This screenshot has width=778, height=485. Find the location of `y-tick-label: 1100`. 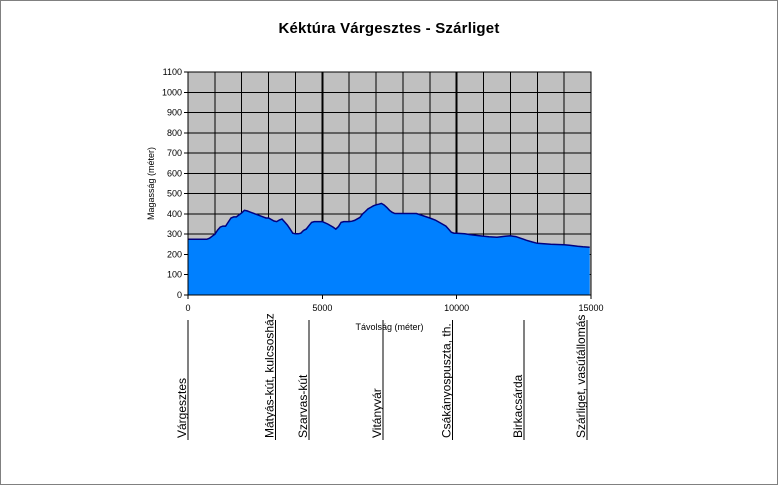

y-tick-label: 1100 is located at coordinates (172, 72).